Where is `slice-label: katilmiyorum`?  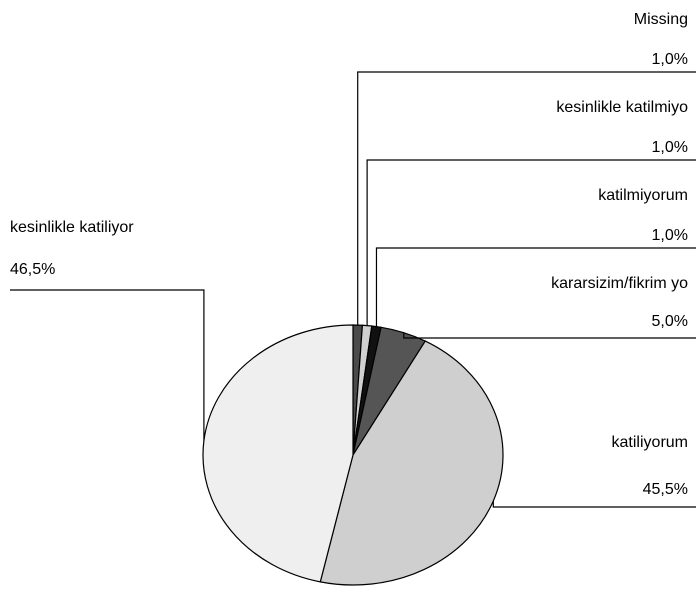 slice-label: katilmiyorum is located at coordinates (643, 195).